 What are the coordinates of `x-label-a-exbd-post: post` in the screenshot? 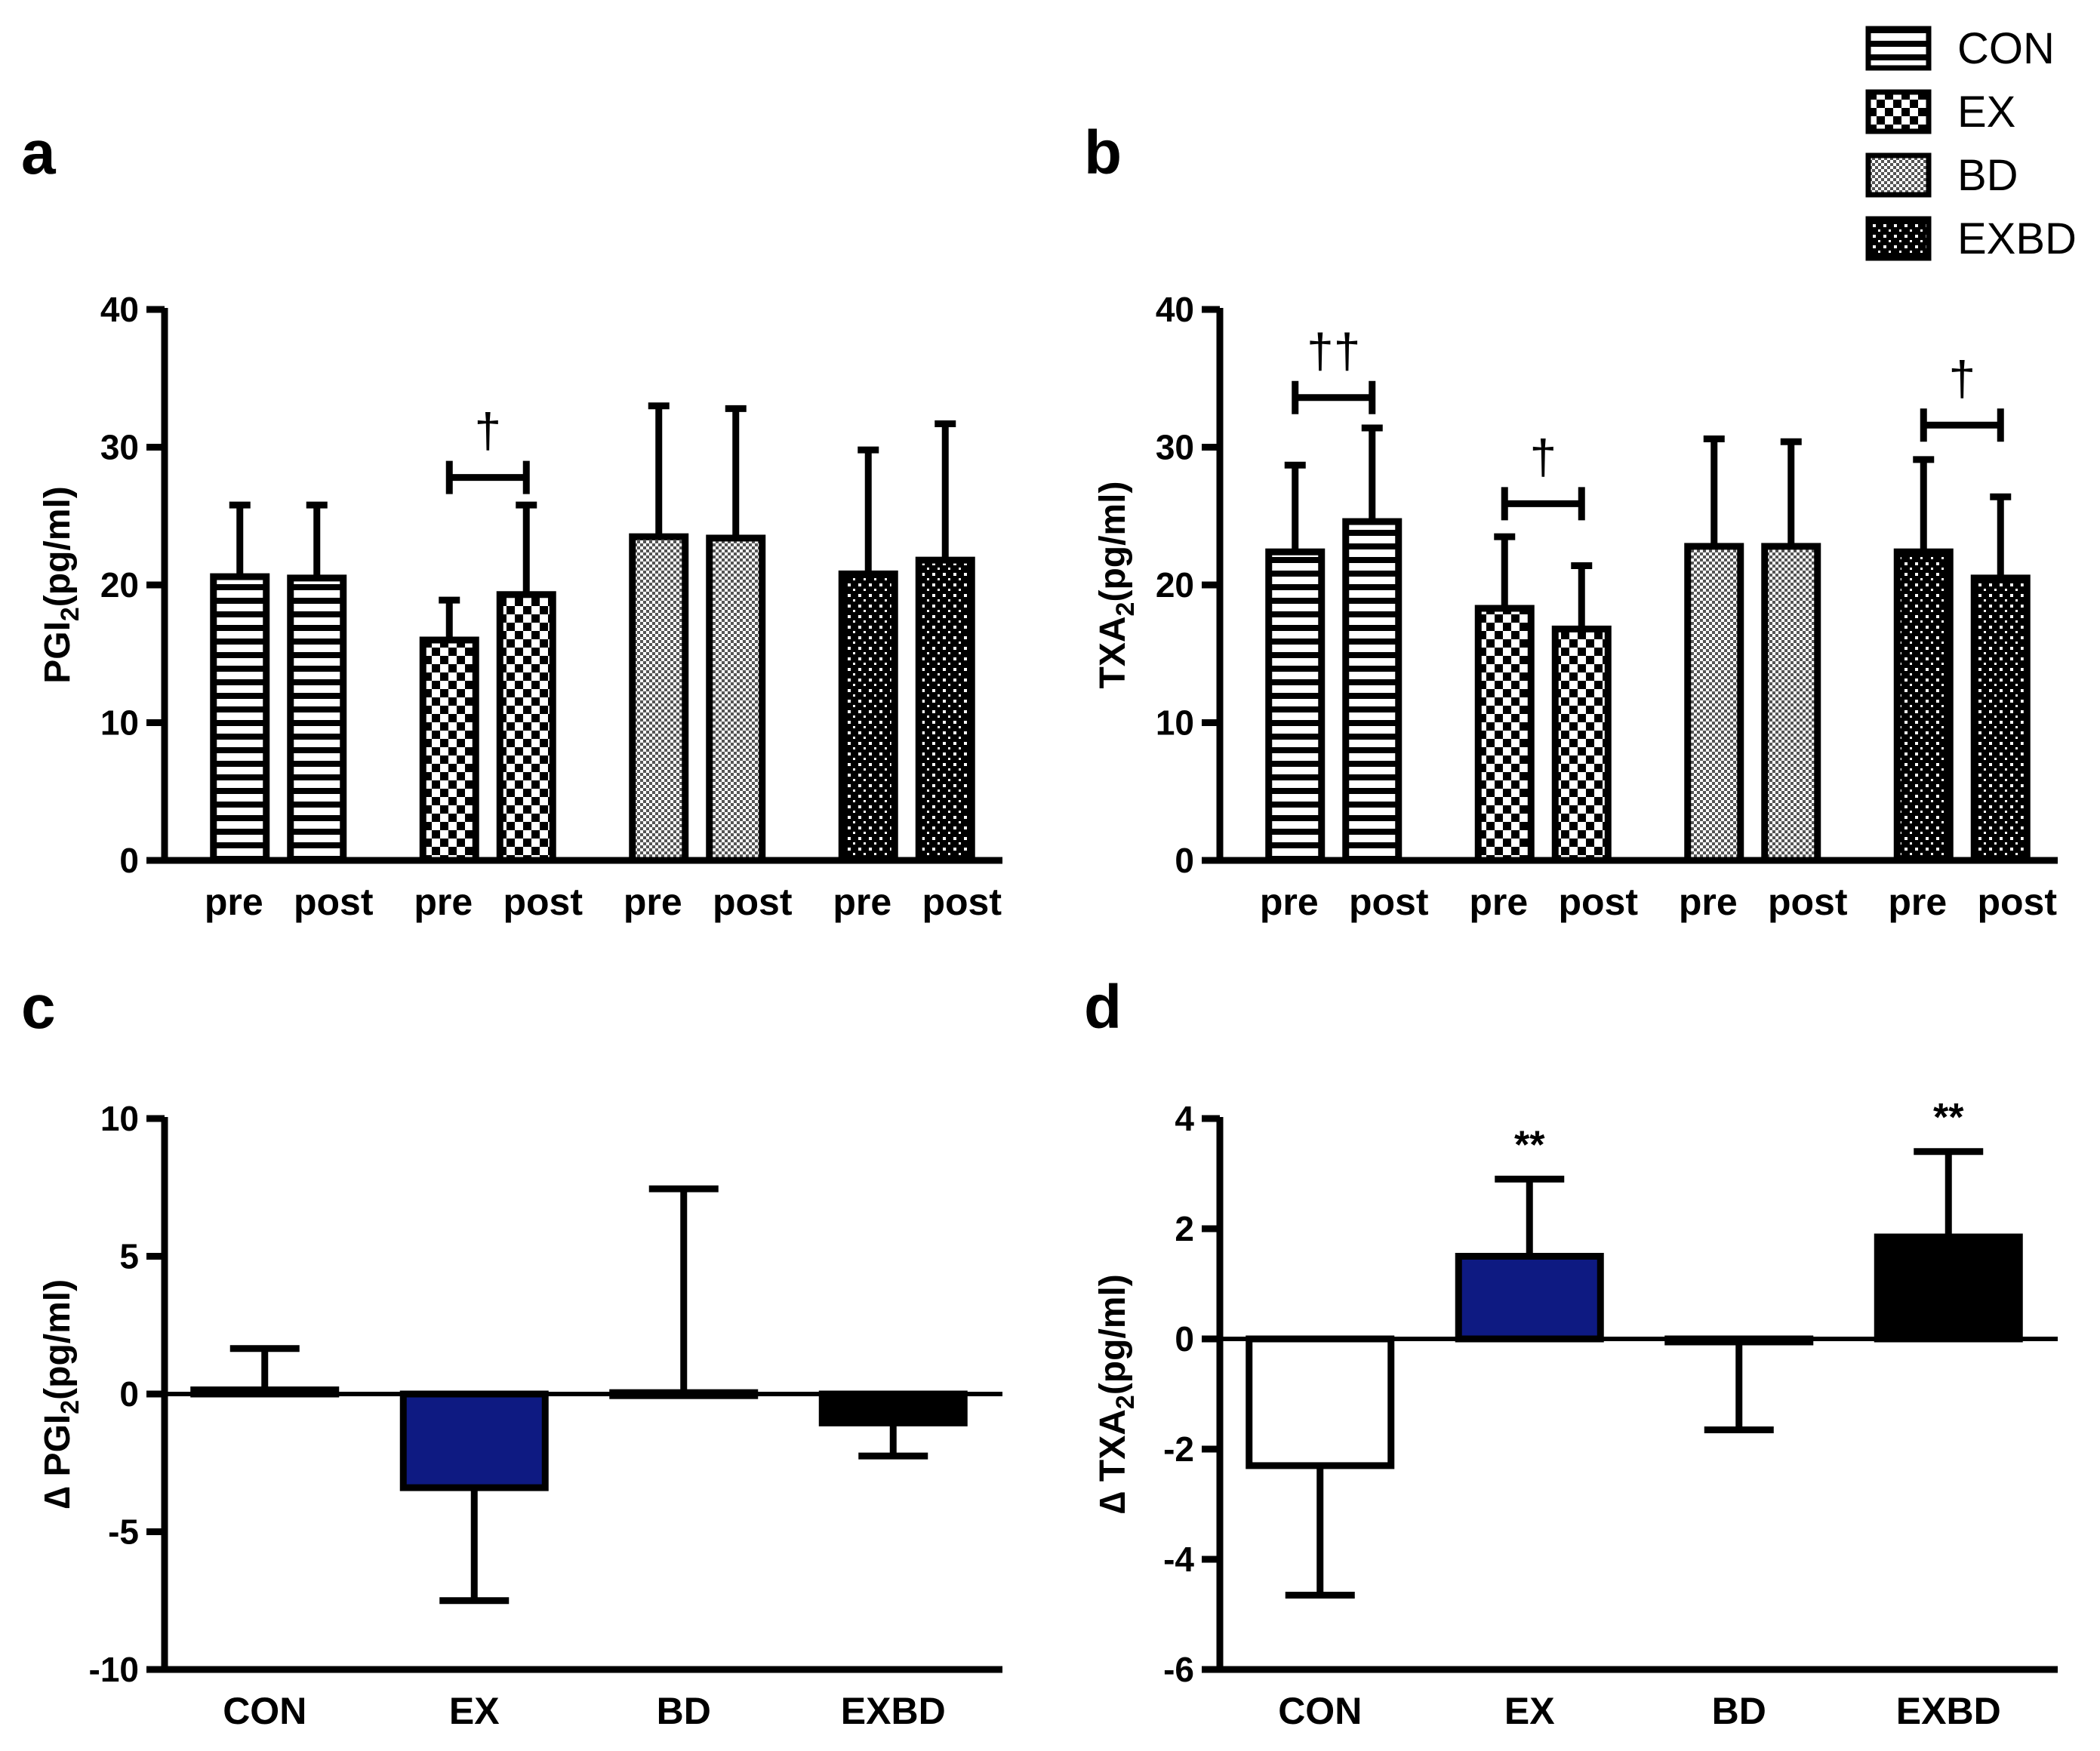 It's located at (962, 902).